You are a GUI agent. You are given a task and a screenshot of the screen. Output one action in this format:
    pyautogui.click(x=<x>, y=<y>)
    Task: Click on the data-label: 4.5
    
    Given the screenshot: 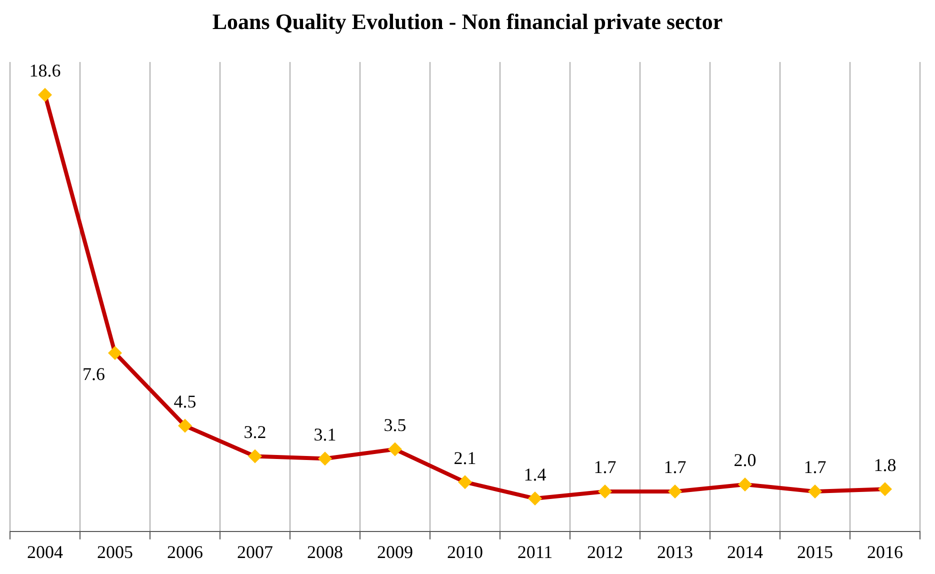 What is the action you would take?
    pyautogui.click(x=185, y=402)
    